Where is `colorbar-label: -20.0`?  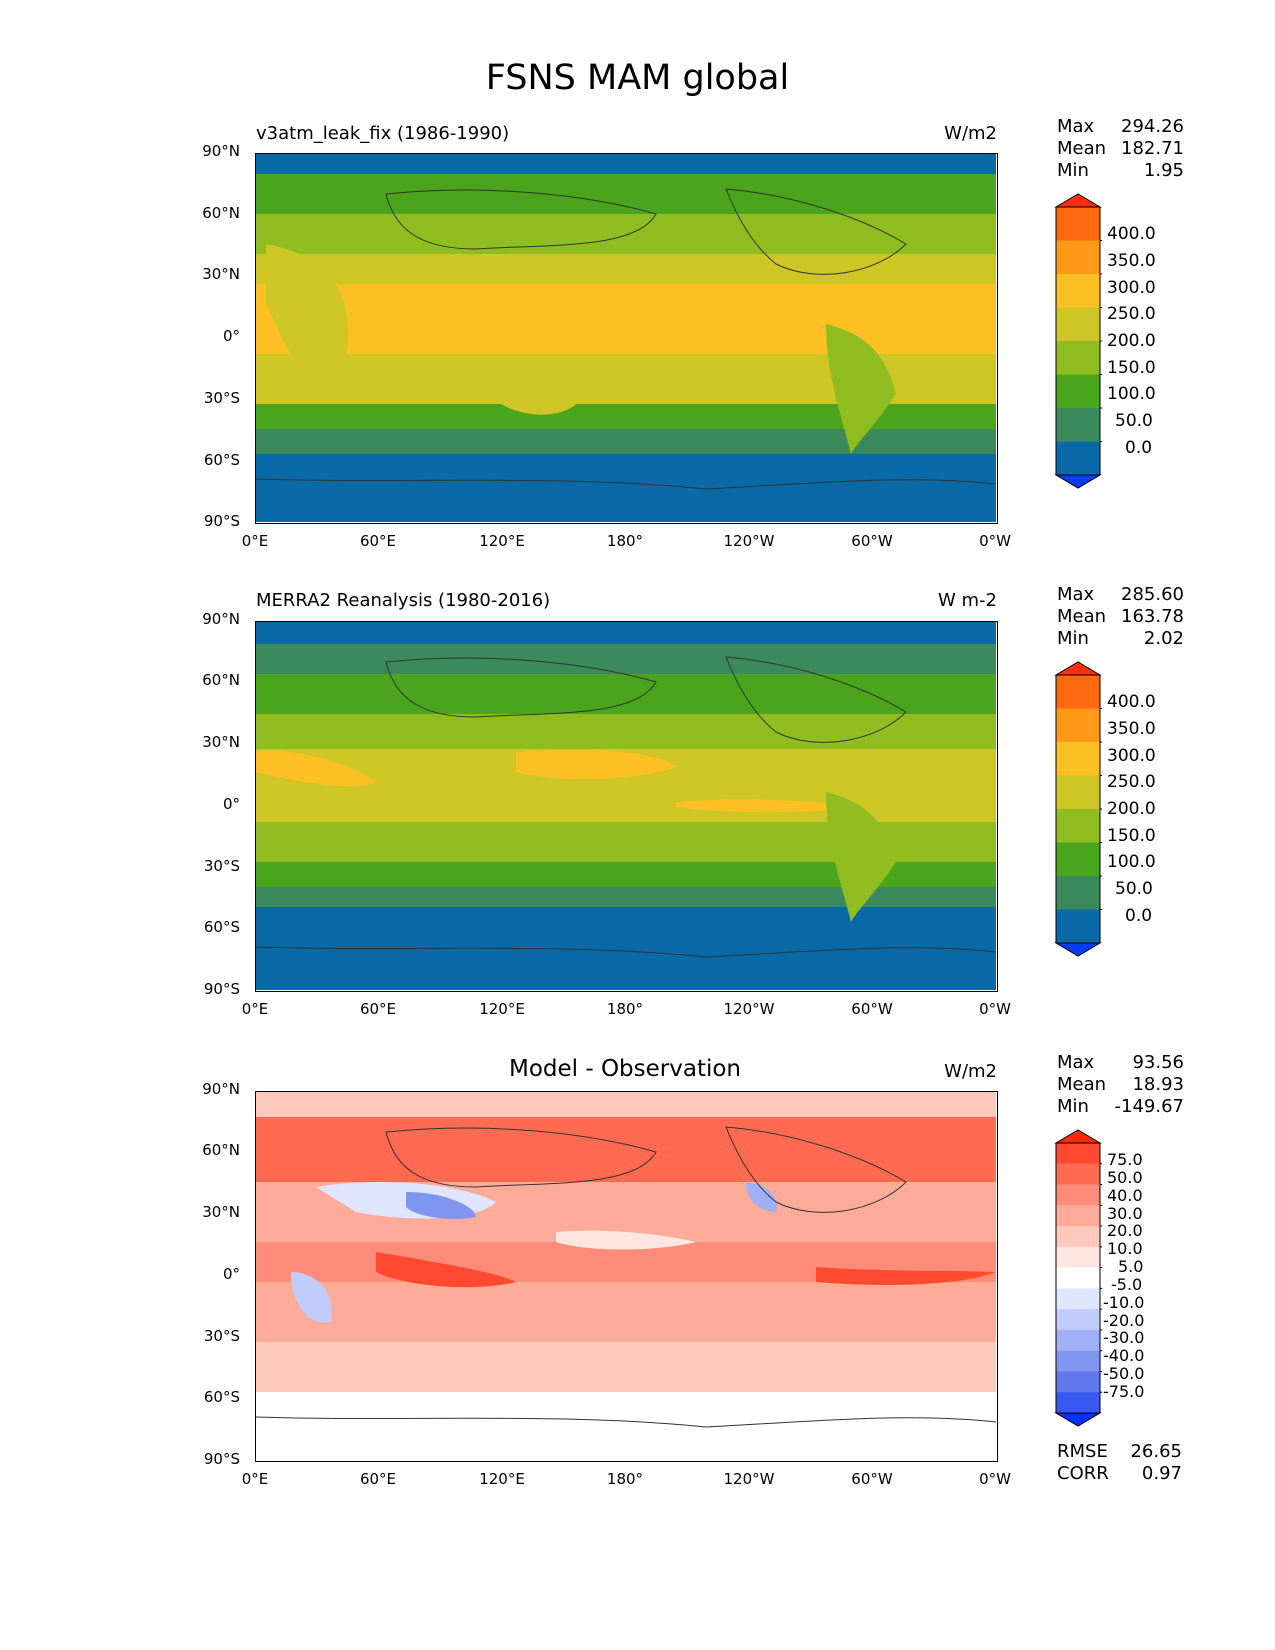 colorbar-label: -20.0 is located at coordinates (1124, 1320).